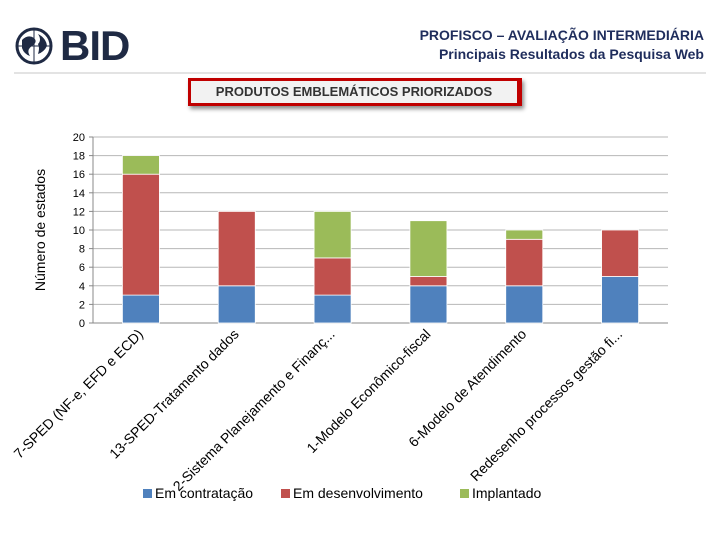  What do you see at coordinates (40, 230) in the screenshot?
I see `y-axis-title: Número de estados` at bounding box center [40, 230].